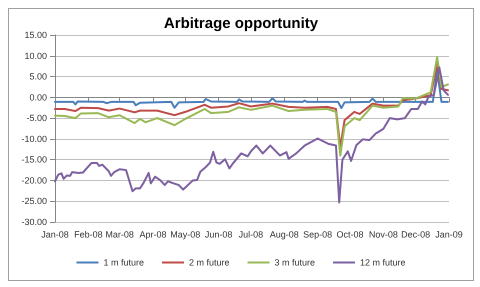  What do you see at coordinates (317, 235) in the screenshot?
I see `x-tick-label: Sep-08` at bounding box center [317, 235].